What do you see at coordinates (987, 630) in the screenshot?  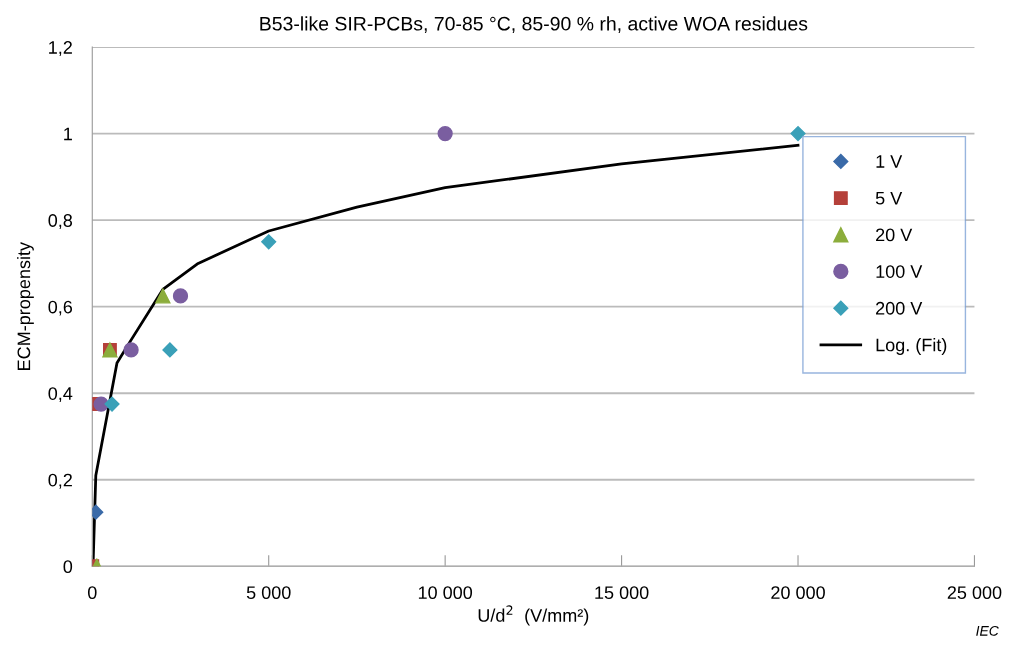 I see `text: IEC` at bounding box center [987, 630].